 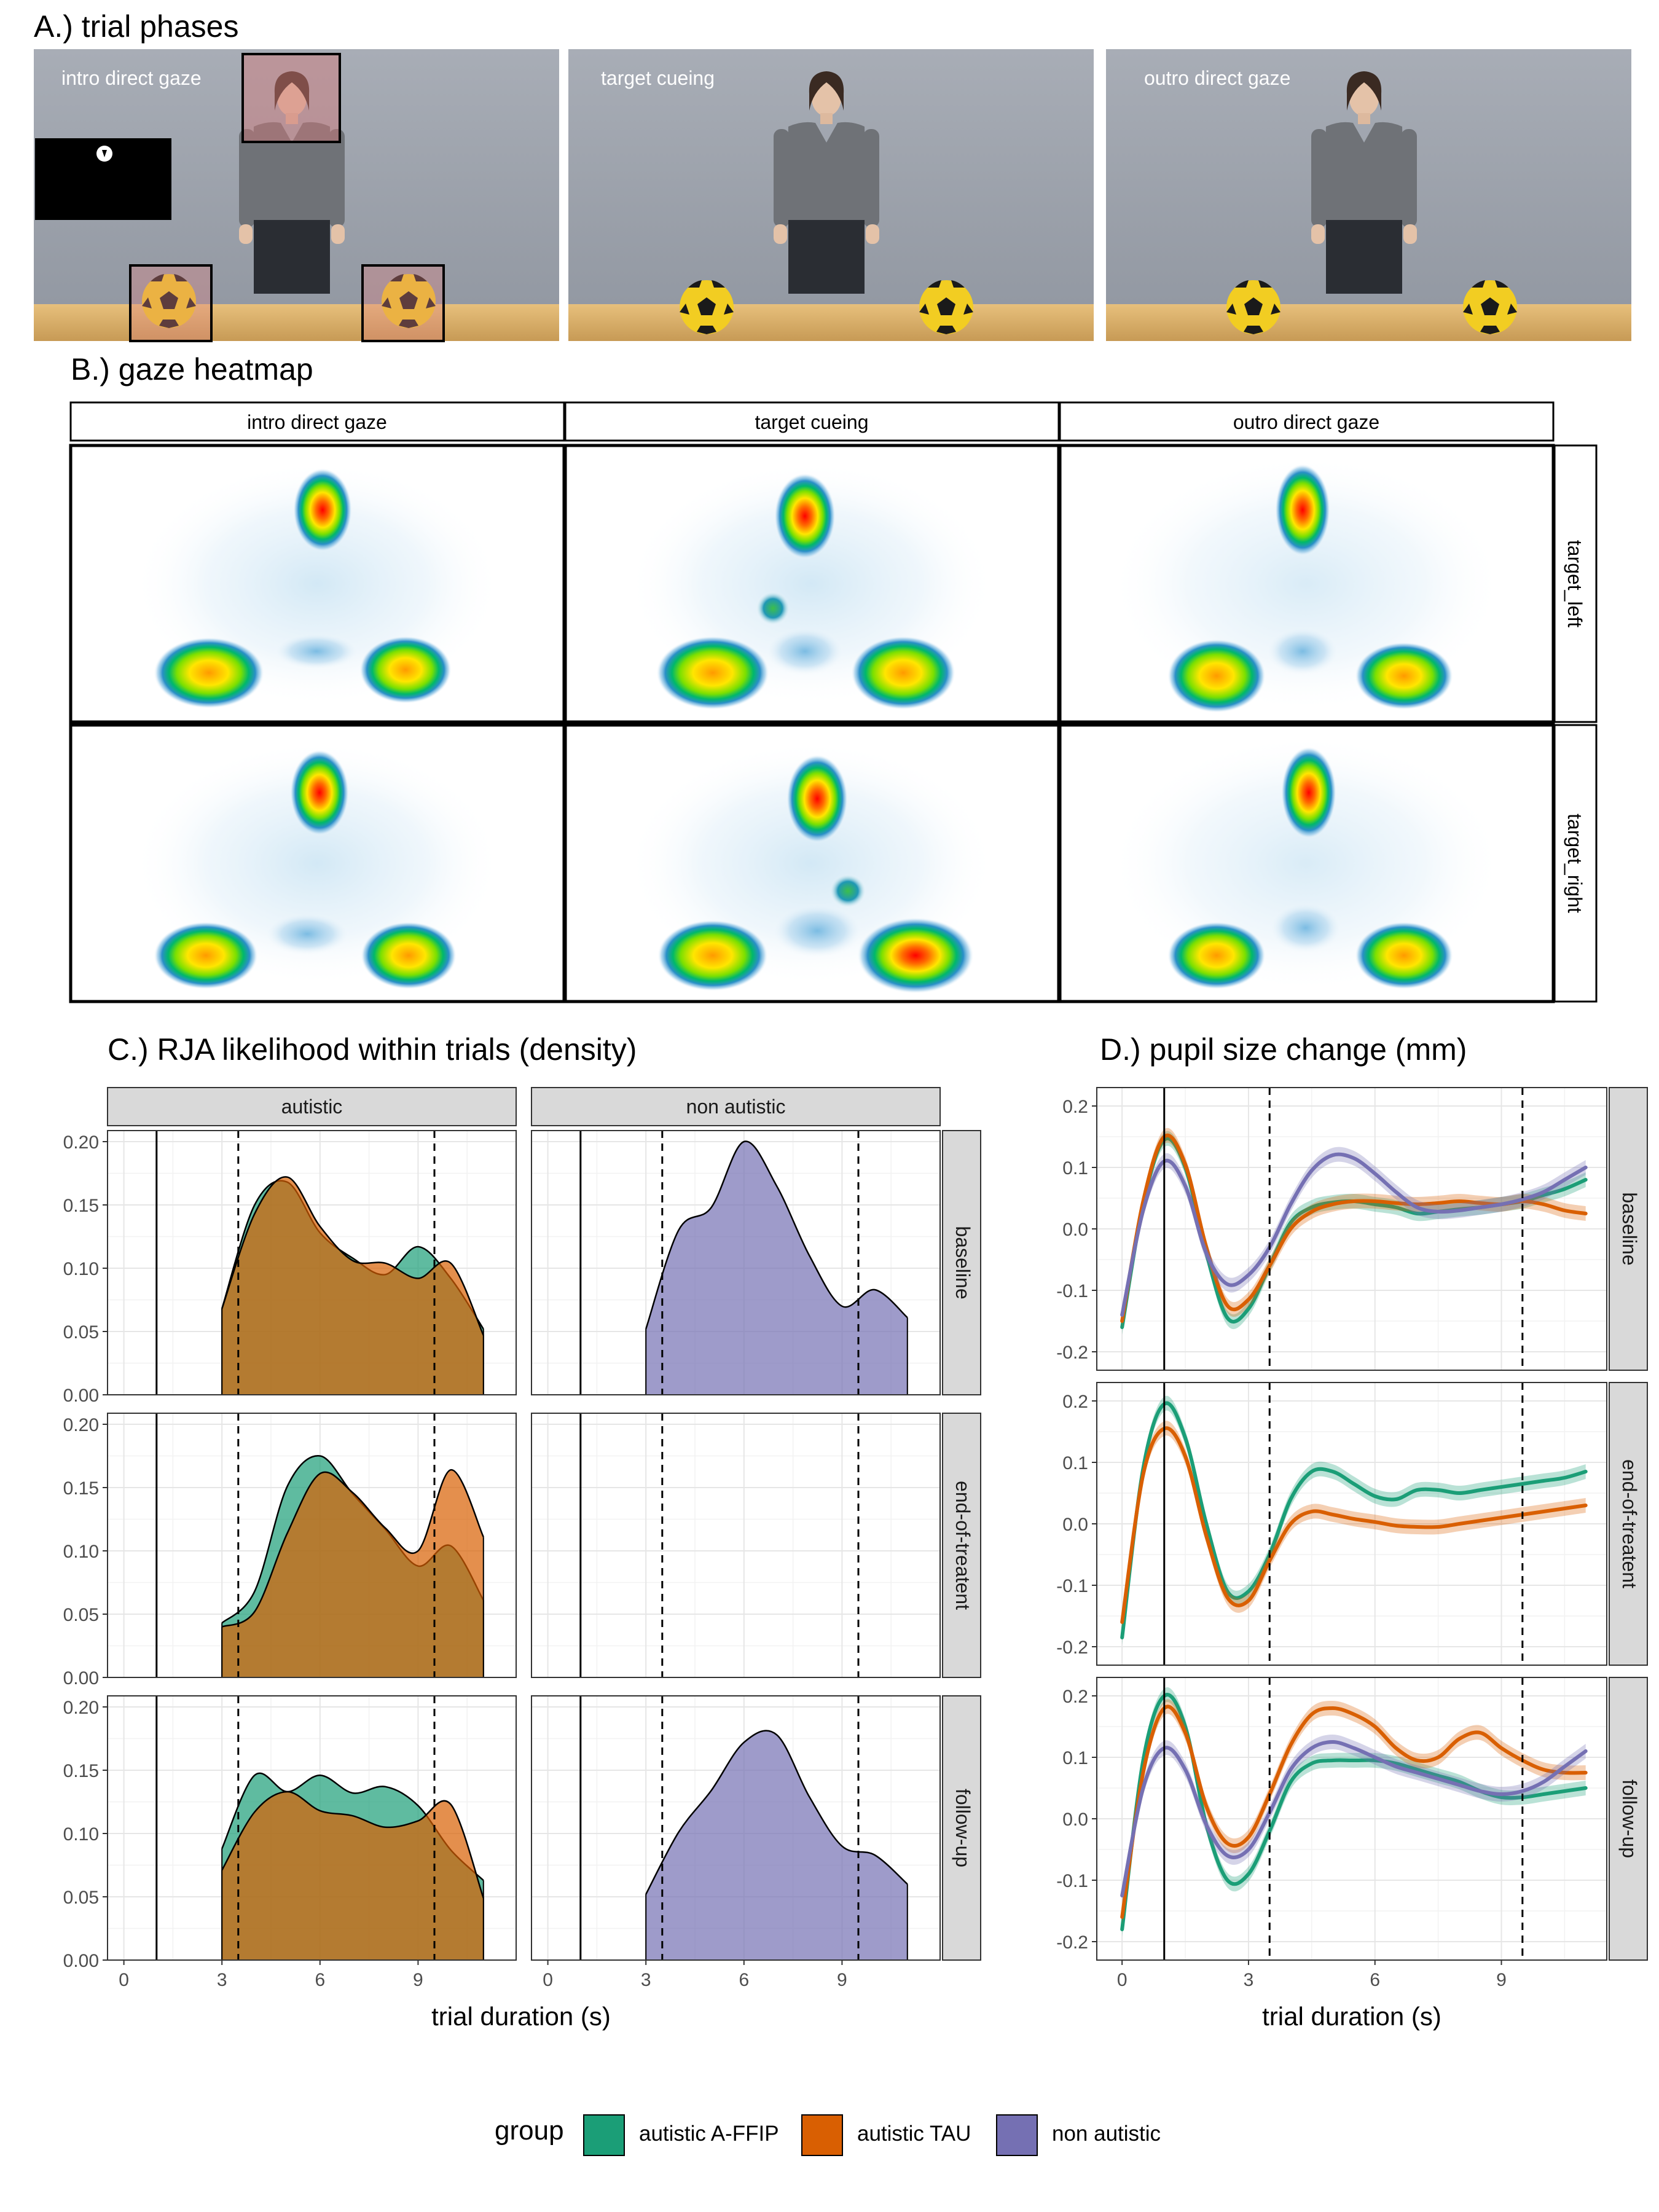 What do you see at coordinates (822, 2135) in the screenshot?
I see `legend-key-tau` at bounding box center [822, 2135].